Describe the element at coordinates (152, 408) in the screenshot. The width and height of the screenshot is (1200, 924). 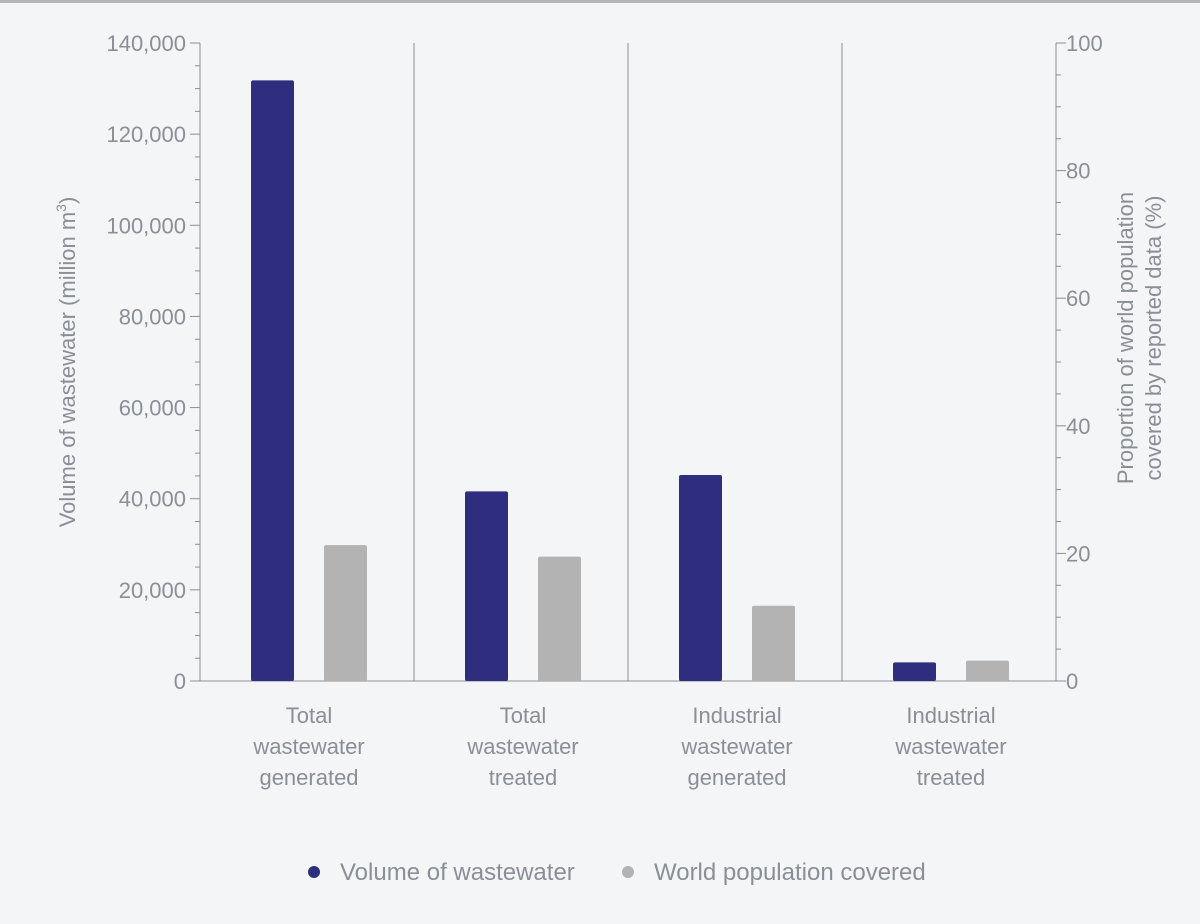
I see `left-tick-label: 60,000` at that location.